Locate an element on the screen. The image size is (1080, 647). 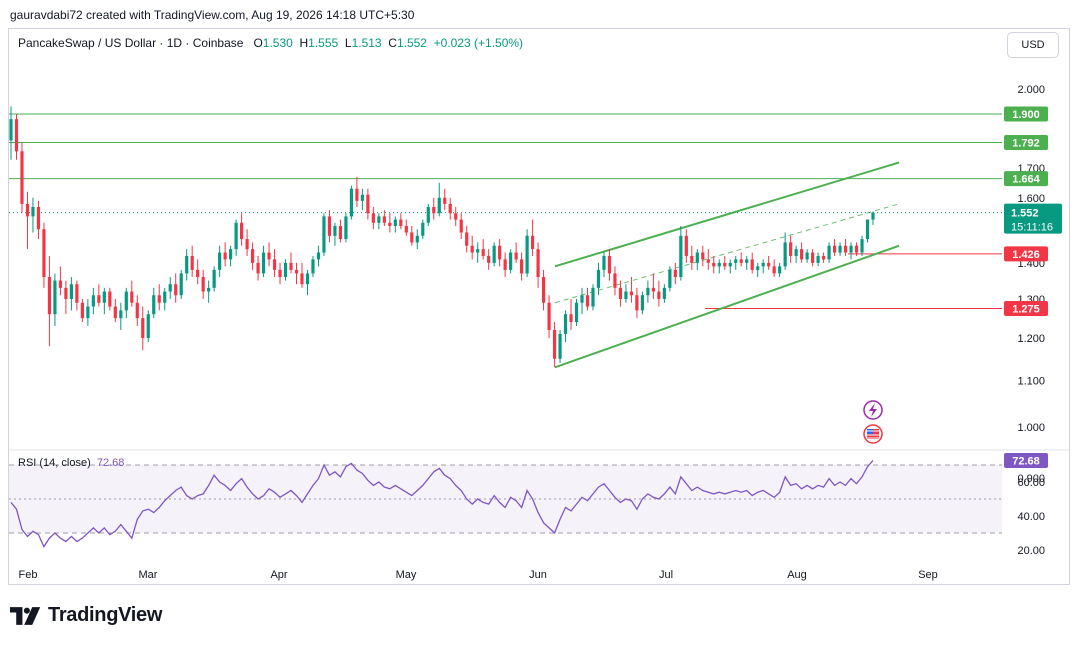
price-axis-tick: 2.000 is located at coordinates (1031, 90).